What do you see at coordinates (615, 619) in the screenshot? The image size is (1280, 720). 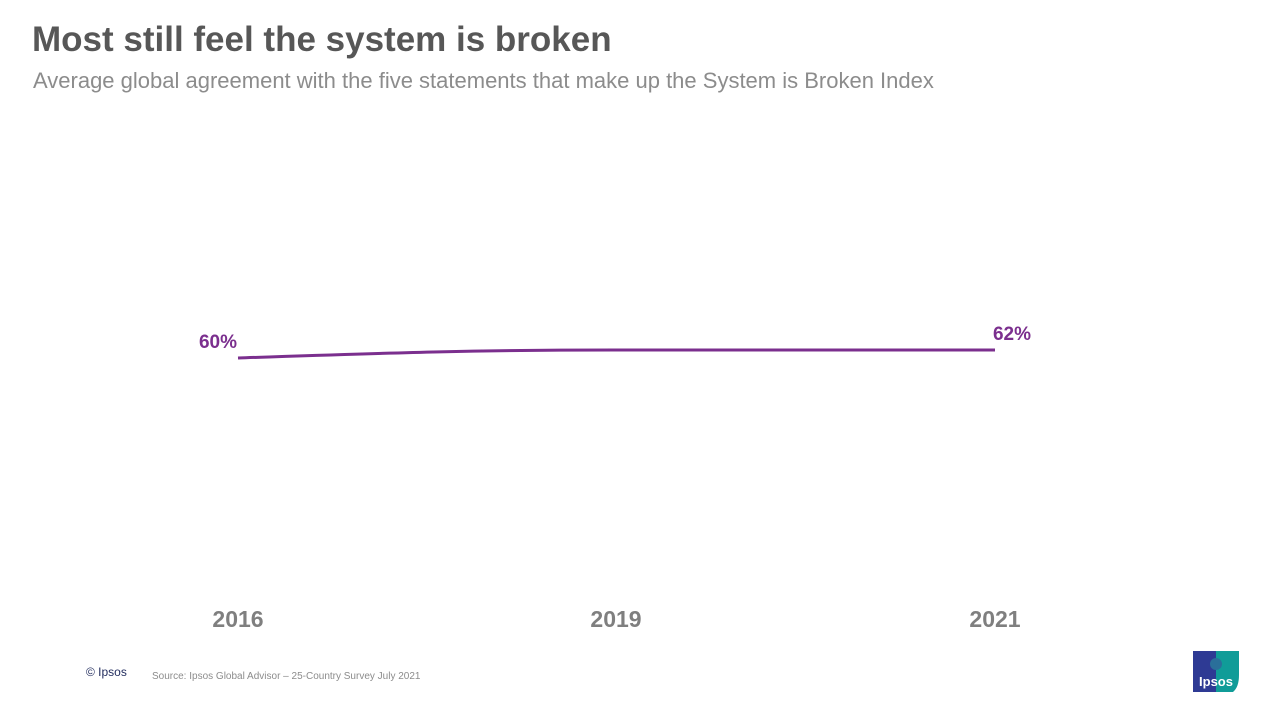 I see `x-tick-label: 2019` at bounding box center [615, 619].